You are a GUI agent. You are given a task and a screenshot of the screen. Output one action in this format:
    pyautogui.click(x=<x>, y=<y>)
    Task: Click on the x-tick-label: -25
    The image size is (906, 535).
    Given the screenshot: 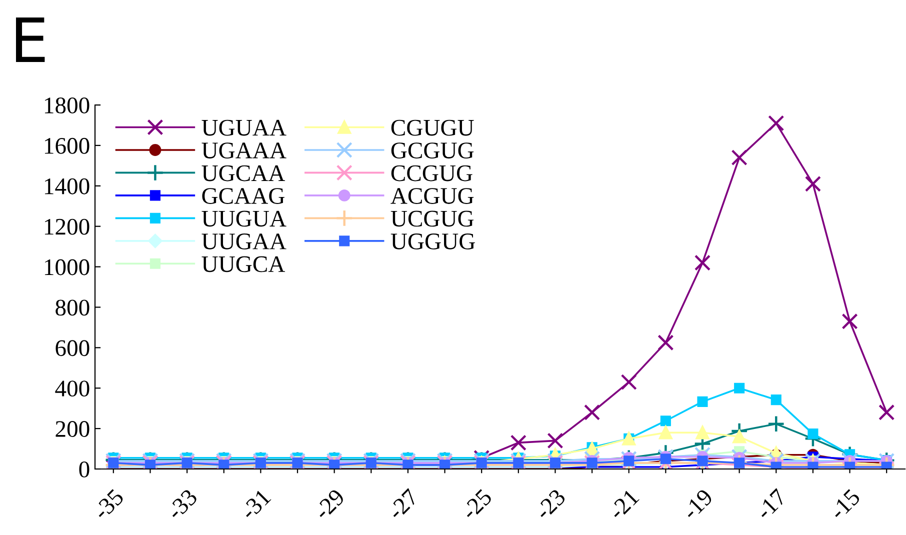 What is the action you would take?
    pyautogui.click(x=476, y=504)
    